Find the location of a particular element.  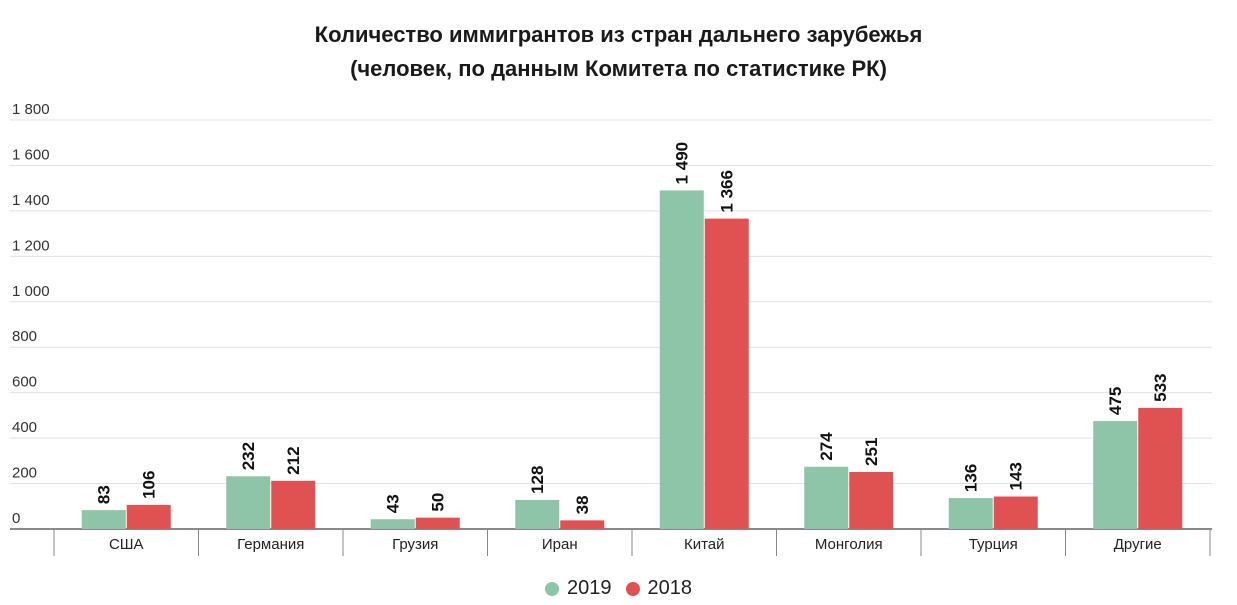

y-tick-label-600: 600 is located at coordinates (24, 382).